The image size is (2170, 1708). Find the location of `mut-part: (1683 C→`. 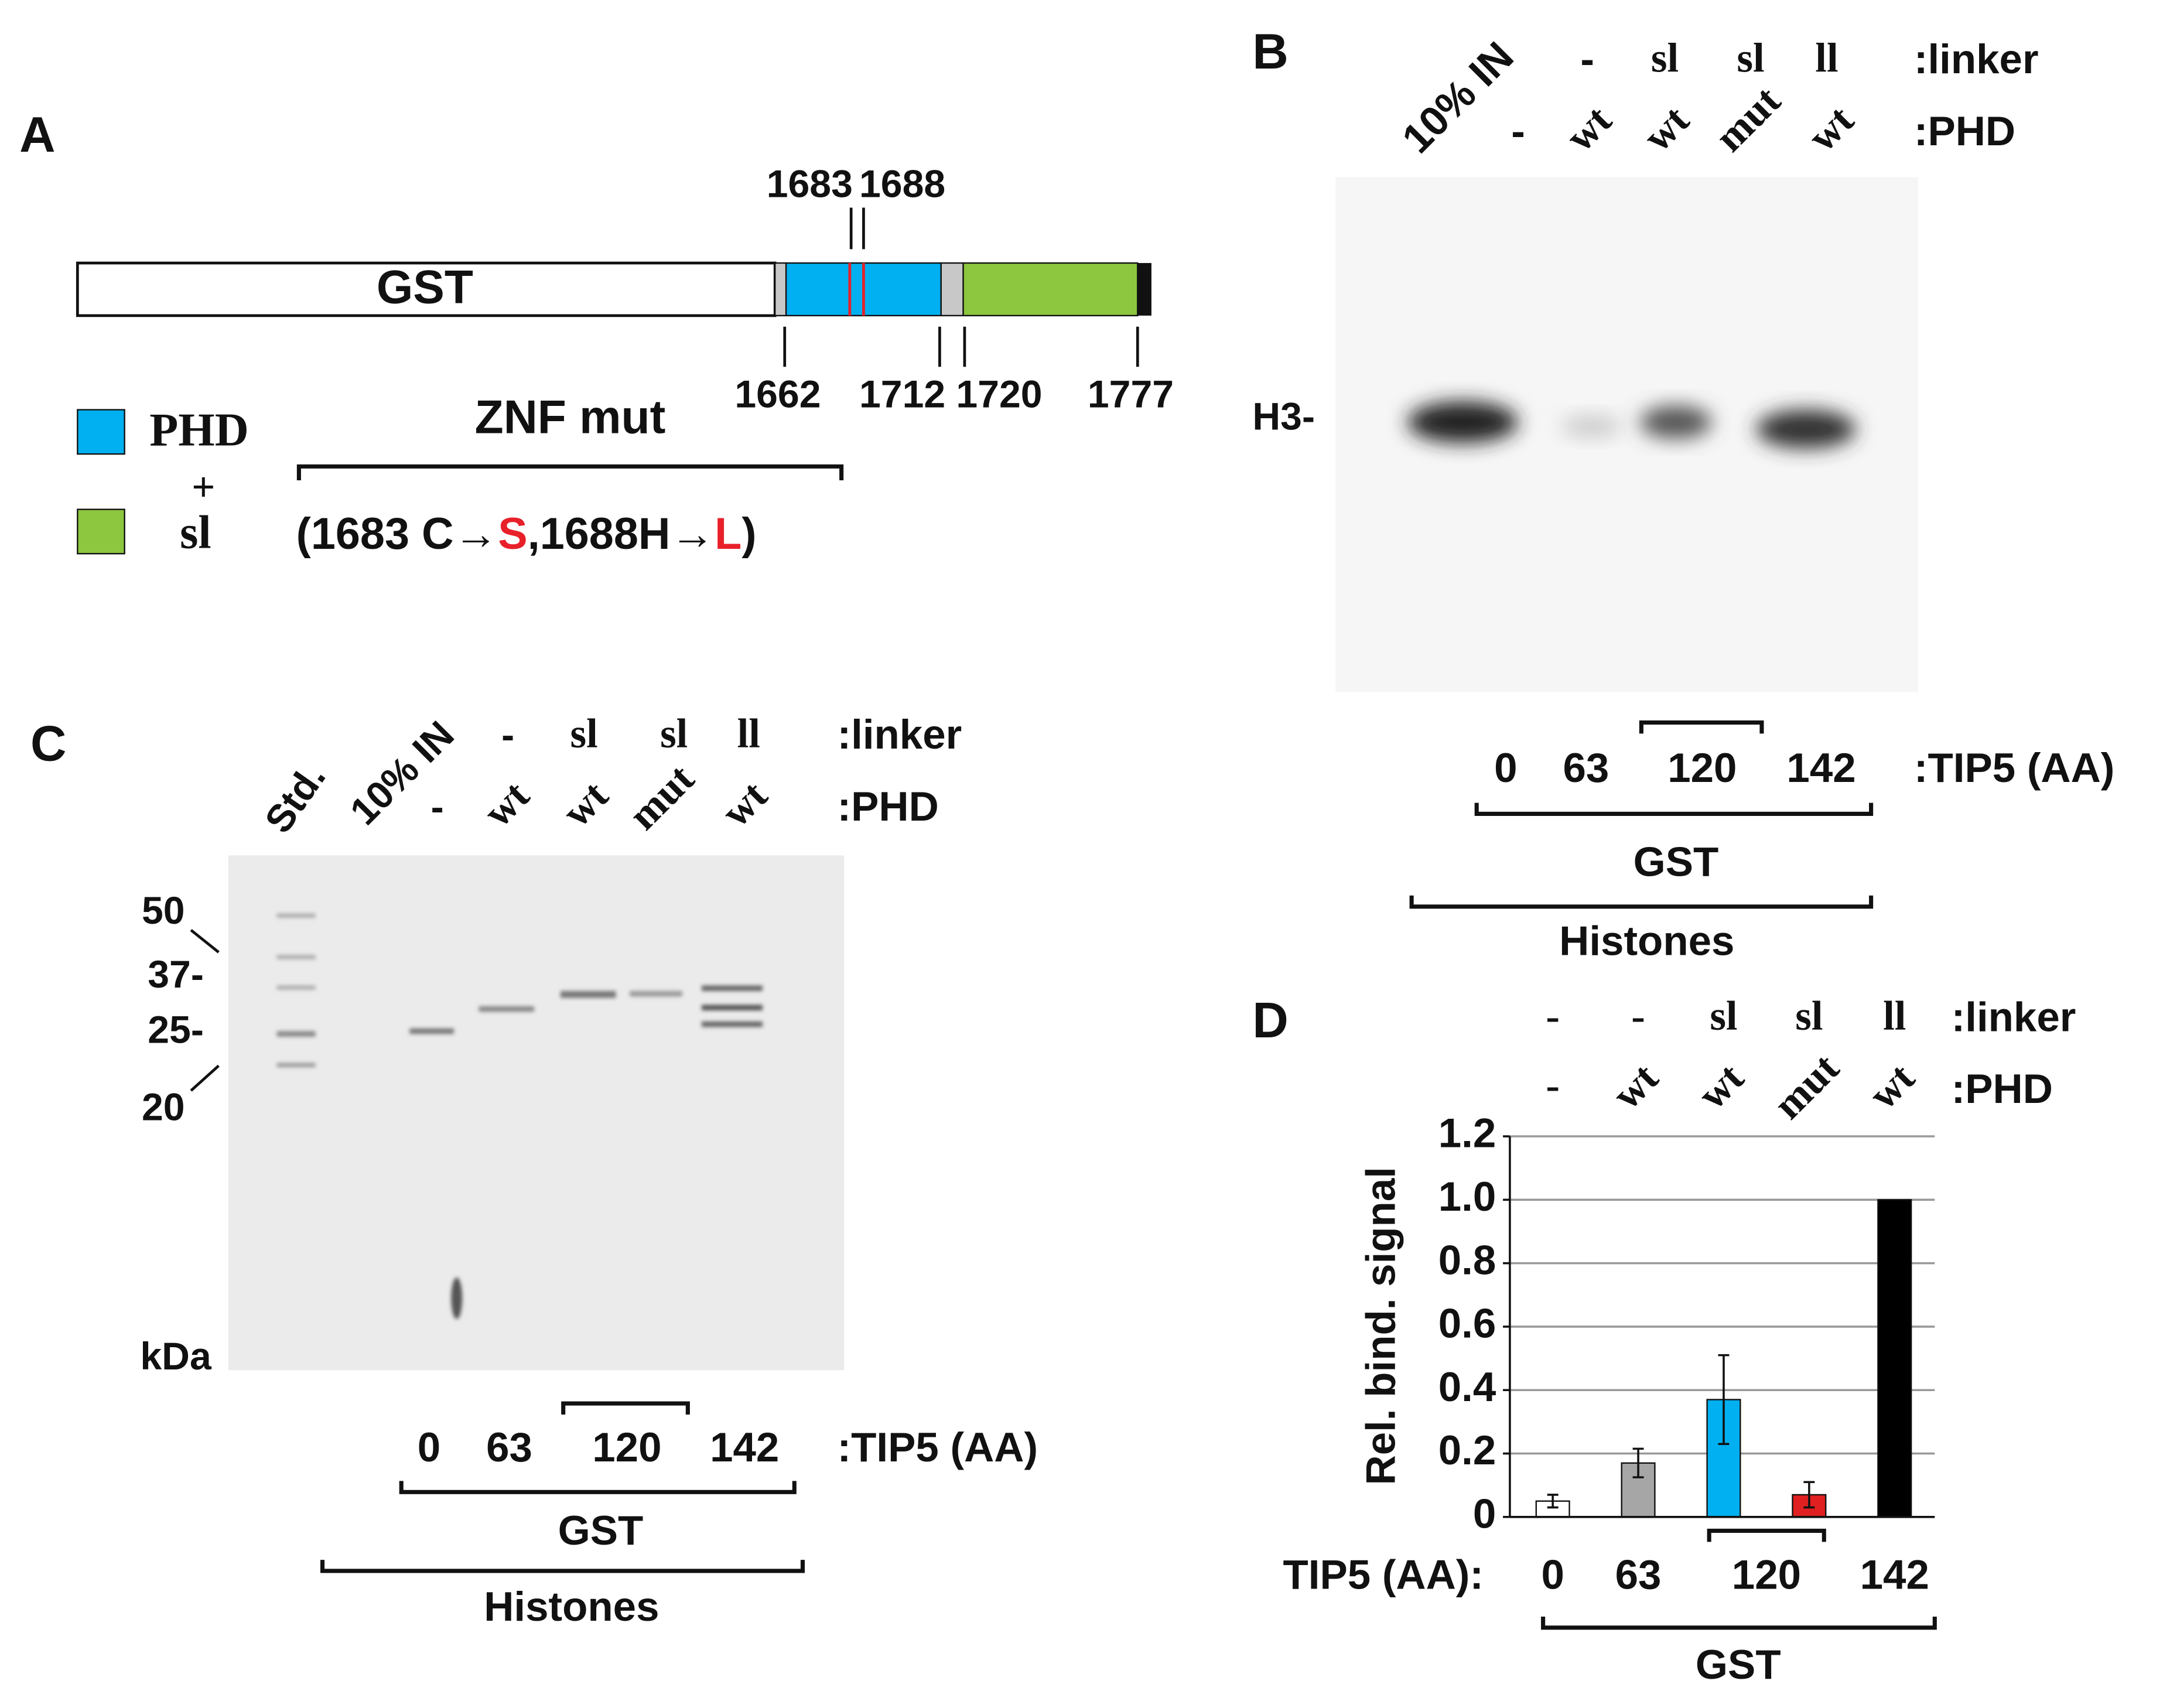

mut-part: (1683 C→ is located at coordinates (397, 534).